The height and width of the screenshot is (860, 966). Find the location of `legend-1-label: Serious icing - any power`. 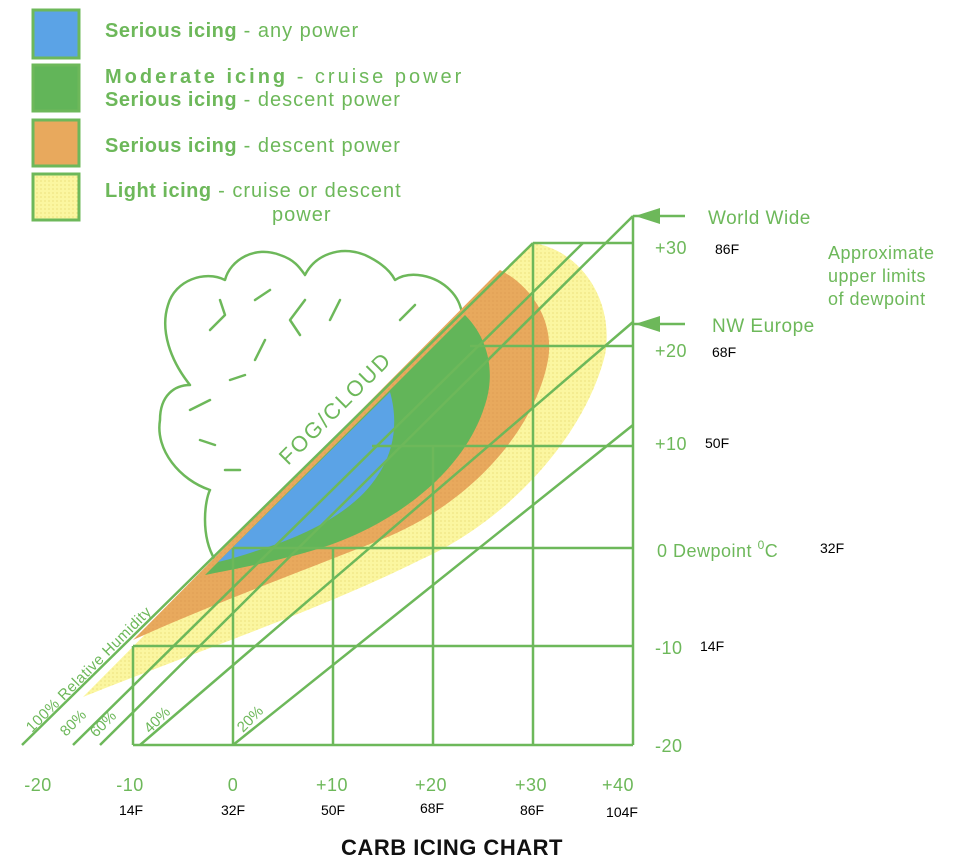

legend-1-label: Serious icing - any power is located at coordinates (232, 31).